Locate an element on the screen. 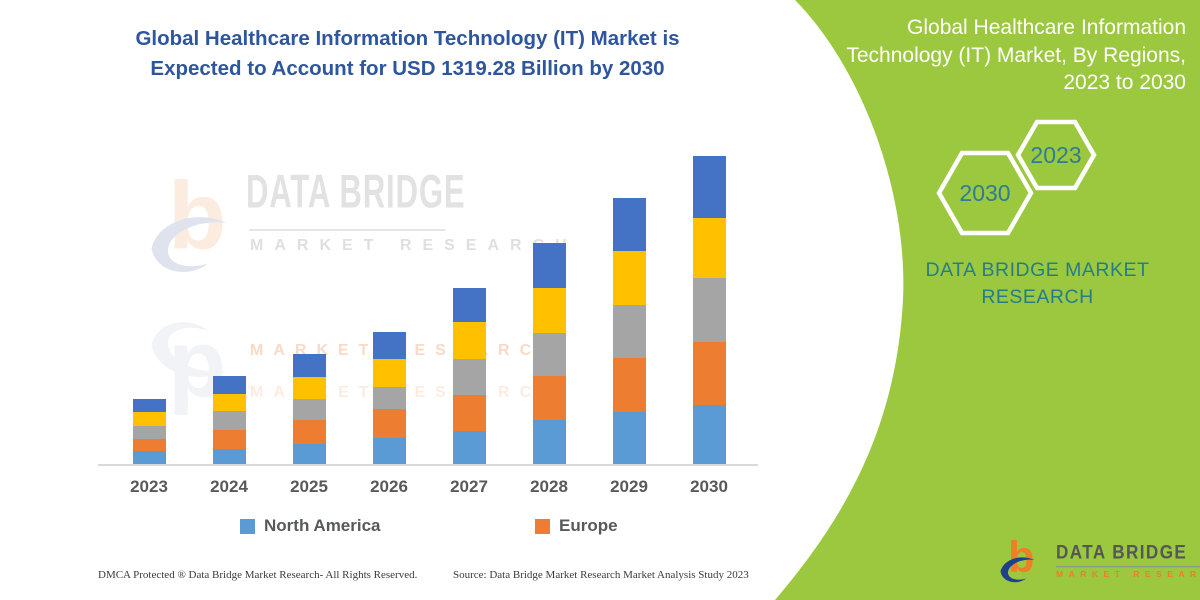 This screenshot has width=1200, height=600. bar-segment-gray-2026 is located at coordinates (389, 398).